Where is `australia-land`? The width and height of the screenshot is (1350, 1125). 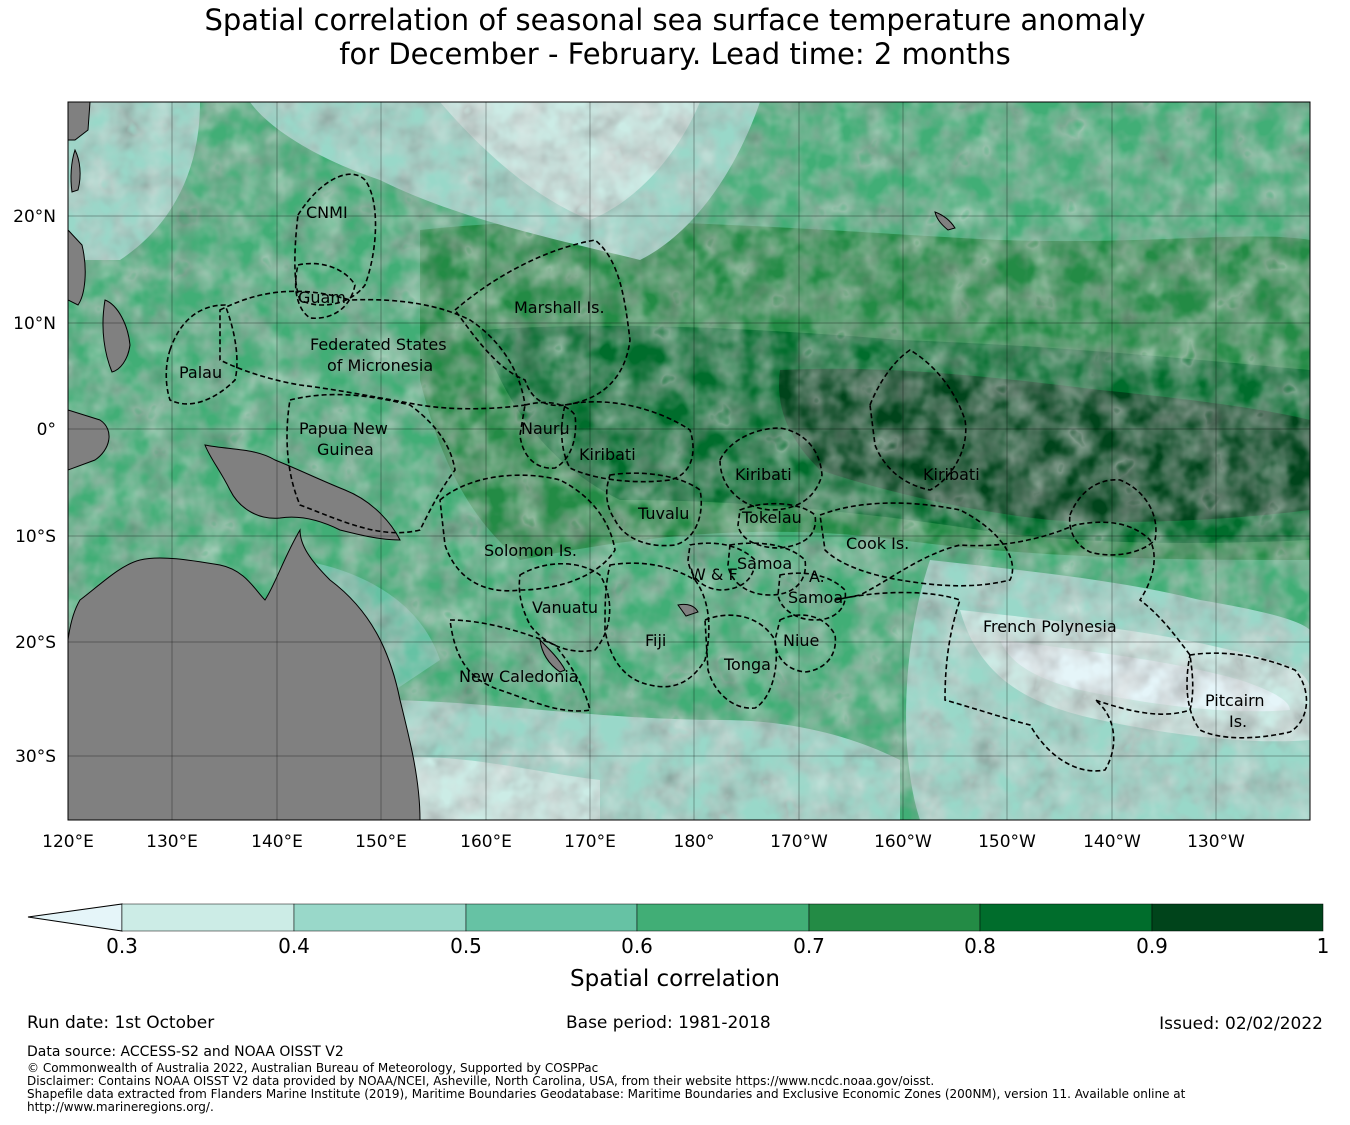
australia-land is located at coordinates (244, 674).